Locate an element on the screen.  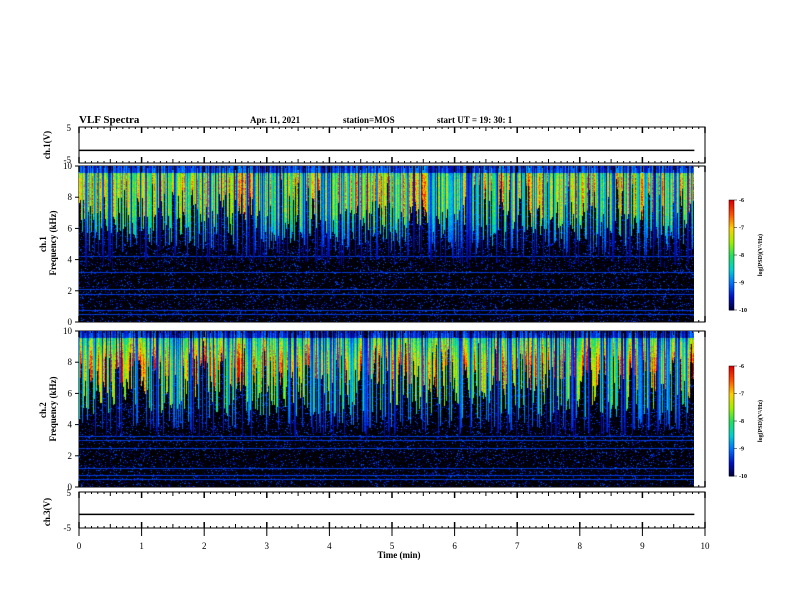
time-axis-label: Time (min) is located at coordinates (398, 555).